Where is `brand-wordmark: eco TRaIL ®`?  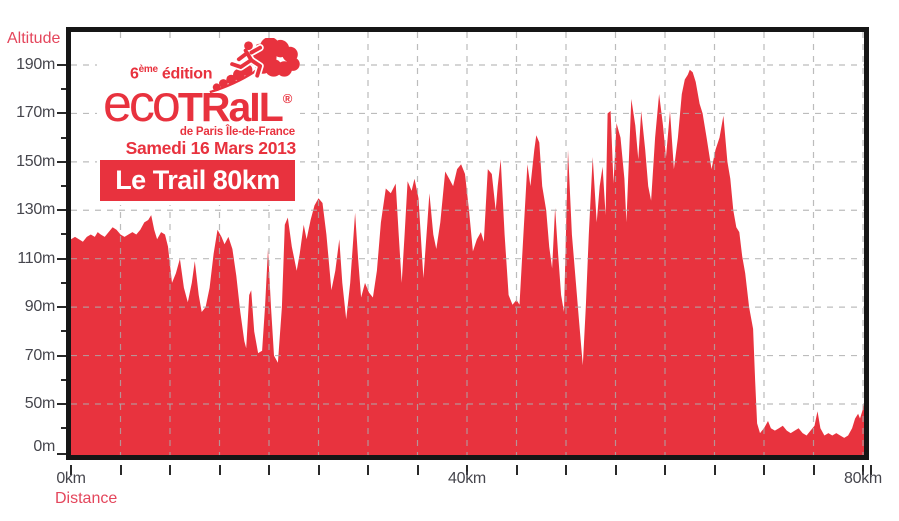
brand-wordmark: eco TRaIL ® is located at coordinates (198, 104).